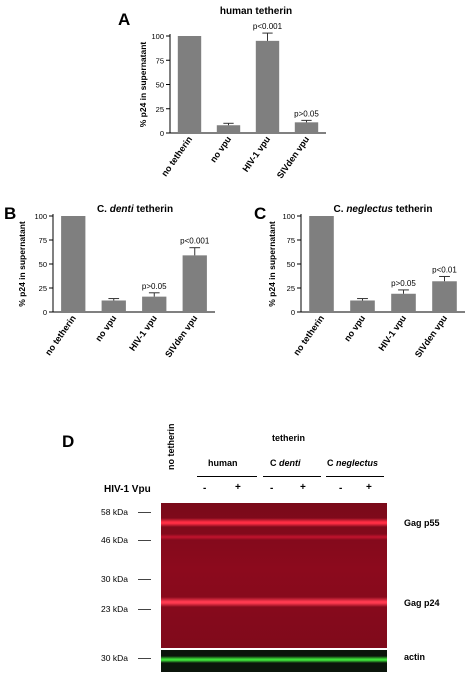 Image resolution: width=474 pixels, height=673 pixels. What do you see at coordinates (272, 488) in the screenshot?
I see `vpu-sign-denti-minus: -` at bounding box center [272, 488].